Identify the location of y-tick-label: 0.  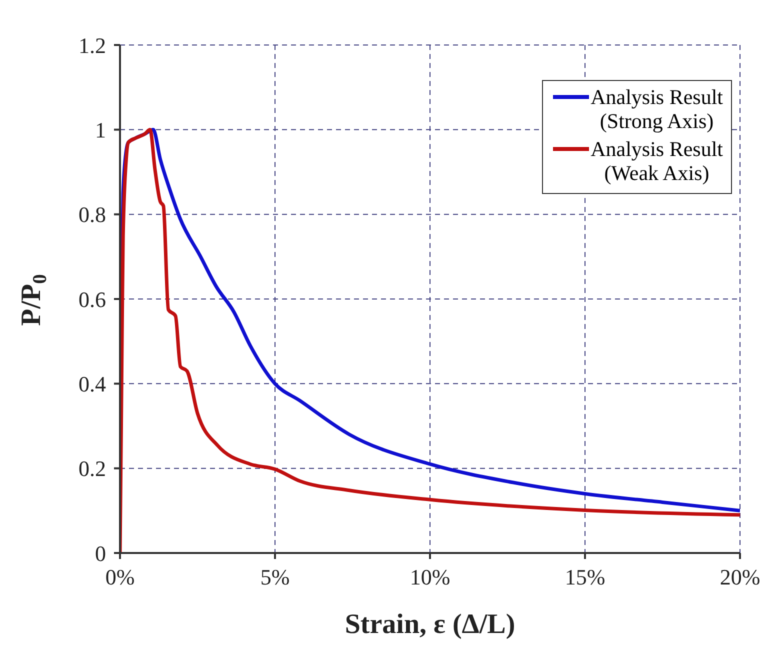
(100, 553).